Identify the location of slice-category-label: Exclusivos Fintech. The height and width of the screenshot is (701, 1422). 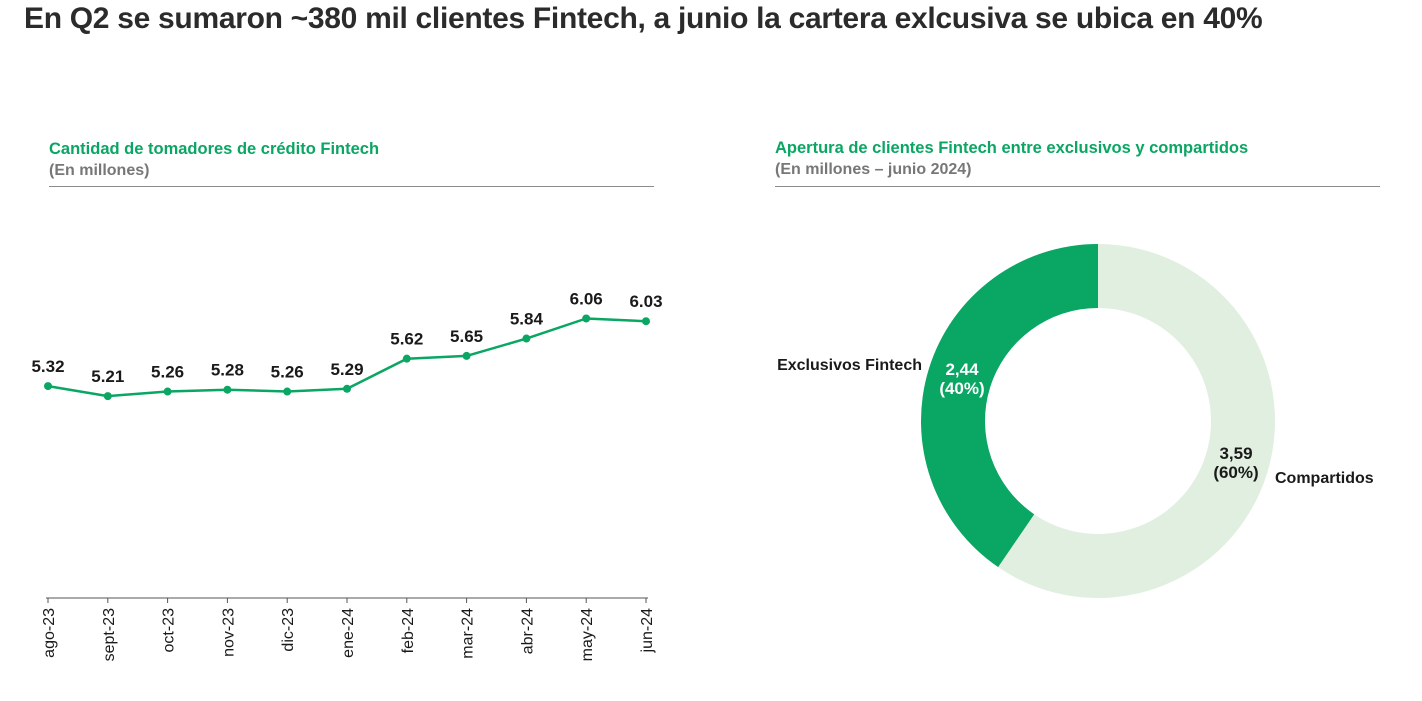
(849, 365).